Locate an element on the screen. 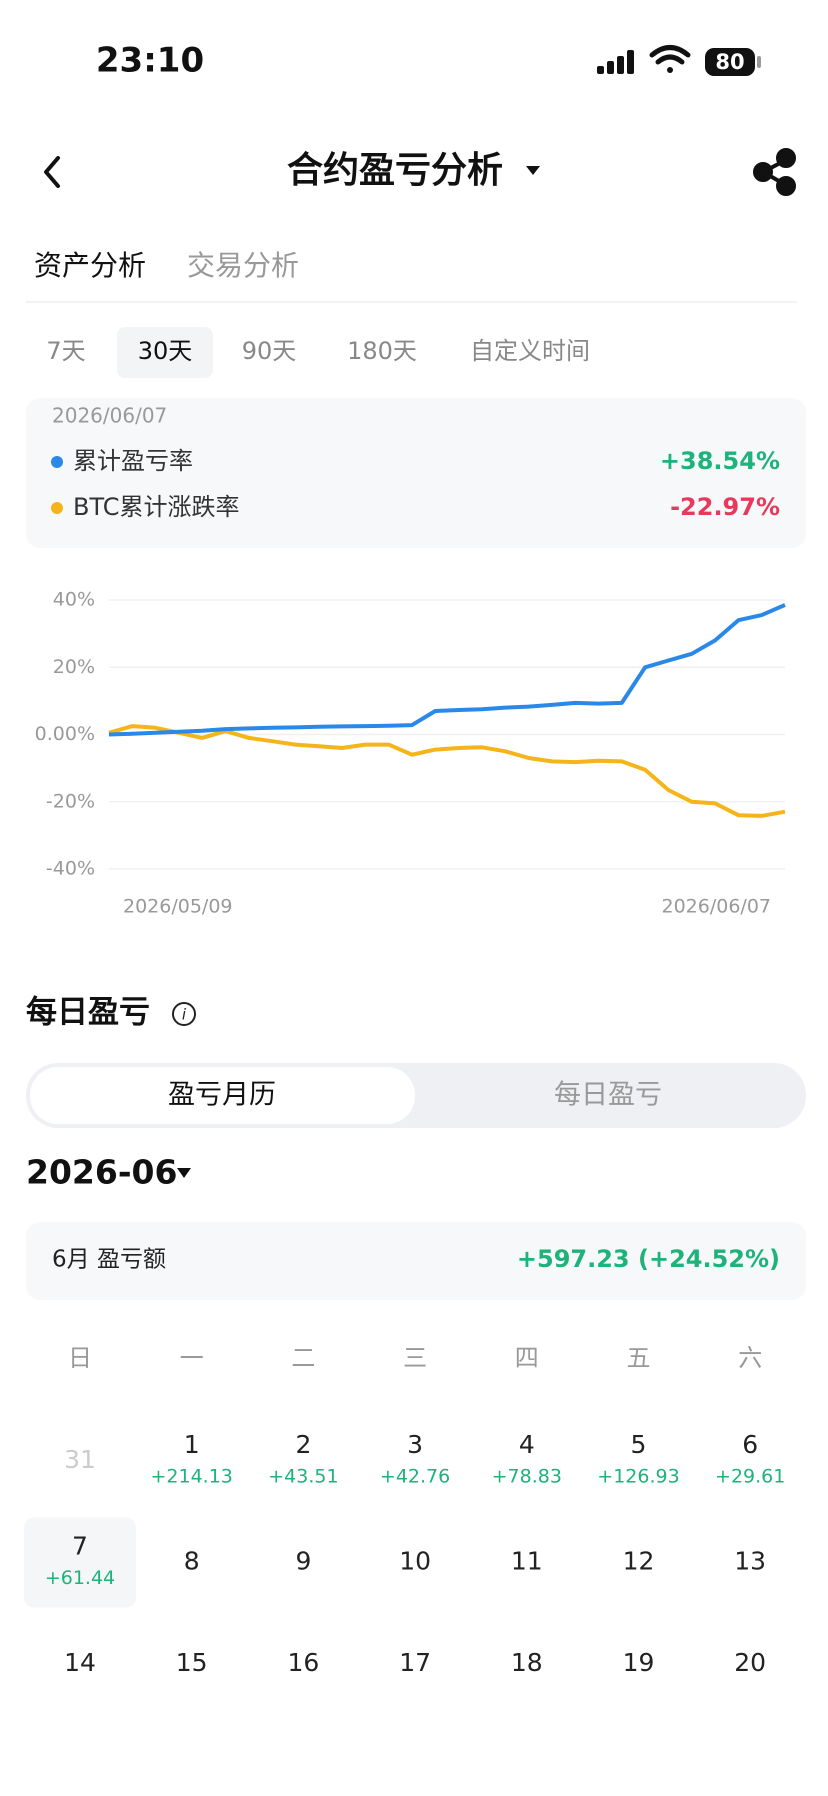  weekday-label: 六 is located at coordinates (750, 1358).